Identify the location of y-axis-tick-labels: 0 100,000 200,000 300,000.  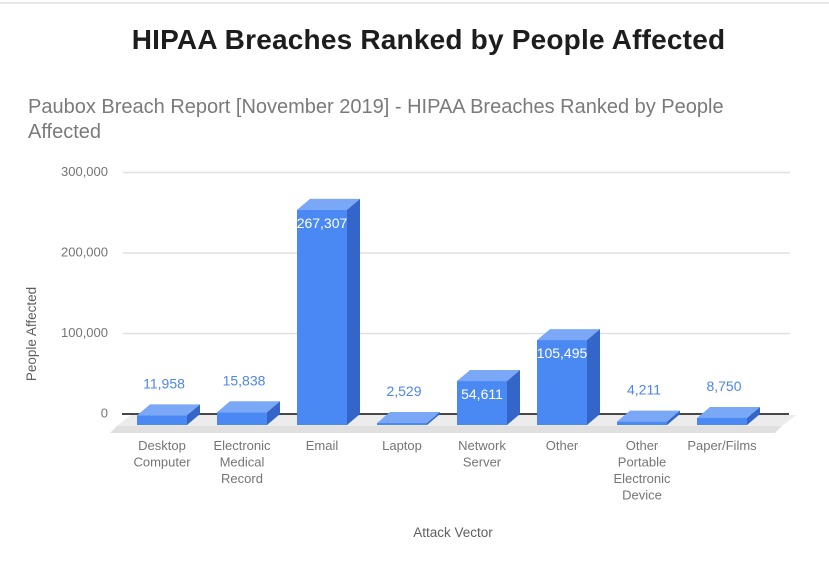
(84, 292).